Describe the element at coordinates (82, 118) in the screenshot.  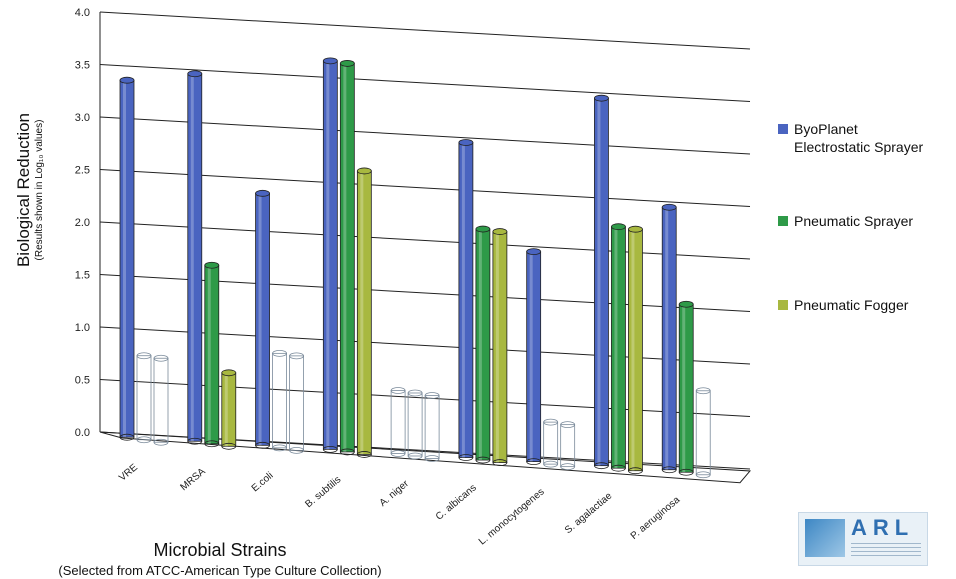
I see `y-tick-label: 3.0` at that location.